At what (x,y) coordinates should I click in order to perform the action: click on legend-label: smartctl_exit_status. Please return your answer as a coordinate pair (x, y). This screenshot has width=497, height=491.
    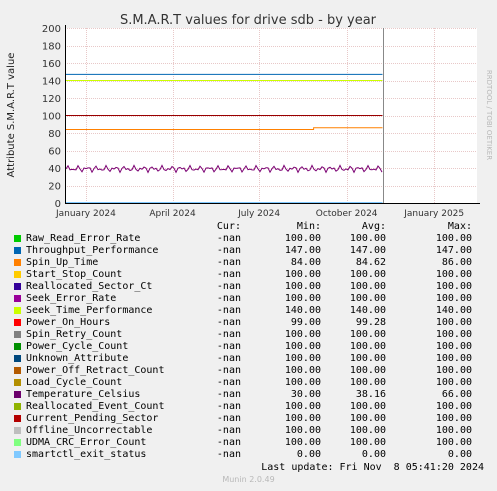
    Looking at the image, I should click on (86, 454).